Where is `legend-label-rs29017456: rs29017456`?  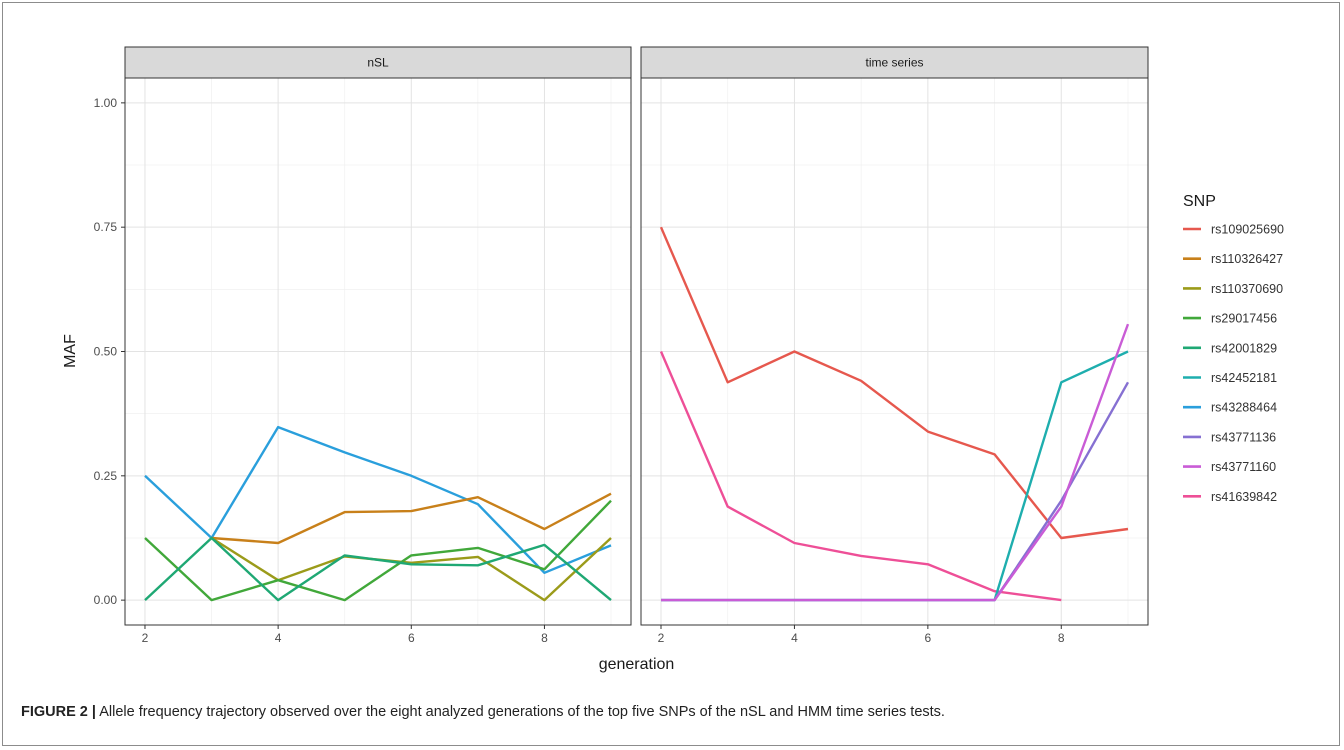 legend-label-rs29017456: rs29017456 is located at coordinates (1244, 319).